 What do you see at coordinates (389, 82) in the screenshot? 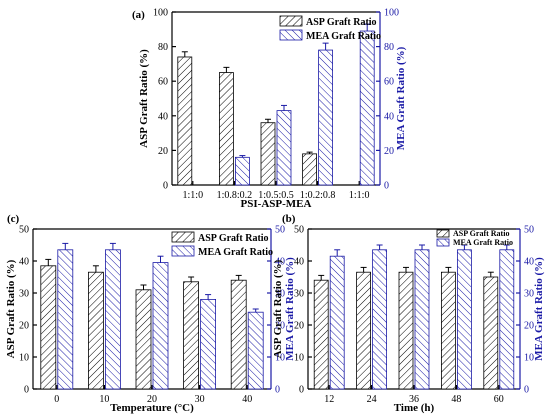
I see `y-tick-label-right: 60` at bounding box center [389, 82].